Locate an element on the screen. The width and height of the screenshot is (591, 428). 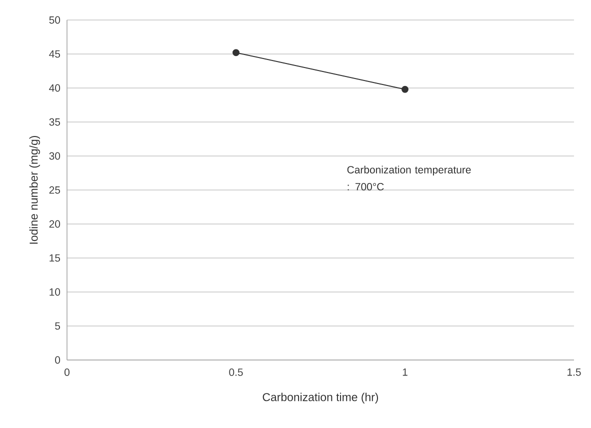
y-tick-label: 35 is located at coordinates (54, 122).